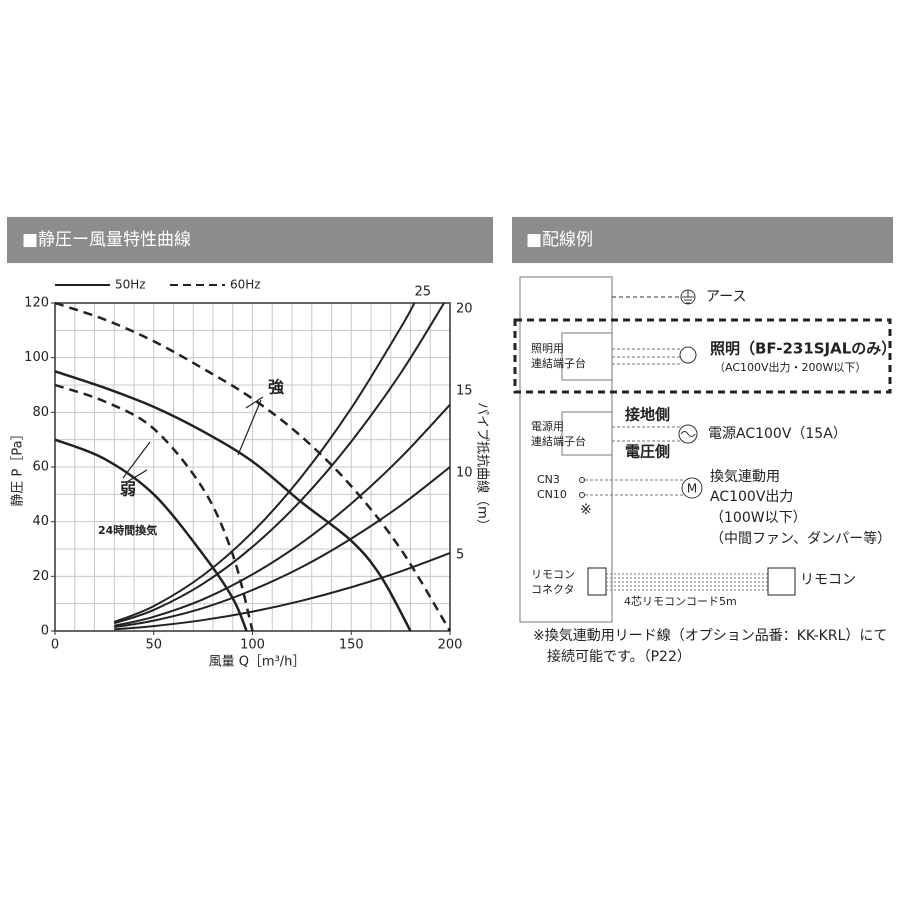  What do you see at coordinates (422, 292) in the screenshot?
I see `curve-label: 25` at bounding box center [422, 292].